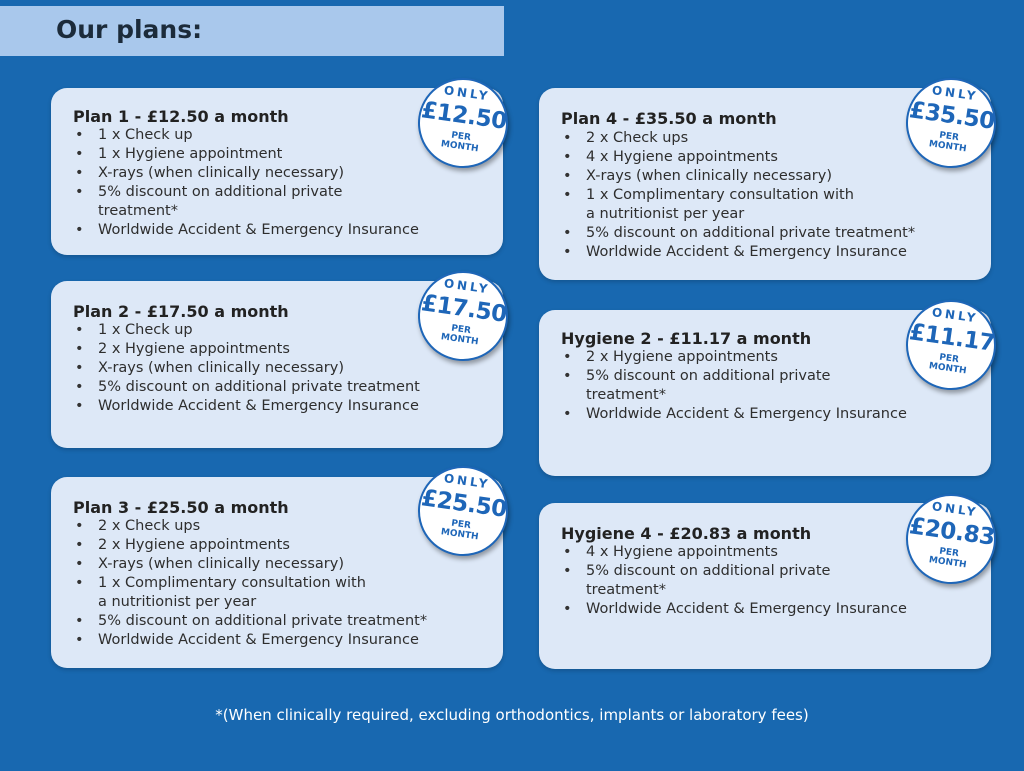 The height and width of the screenshot is (771, 1024). I want to click on plan-title: Hygiene 2 - £11.17 a month, so click(686, 338).